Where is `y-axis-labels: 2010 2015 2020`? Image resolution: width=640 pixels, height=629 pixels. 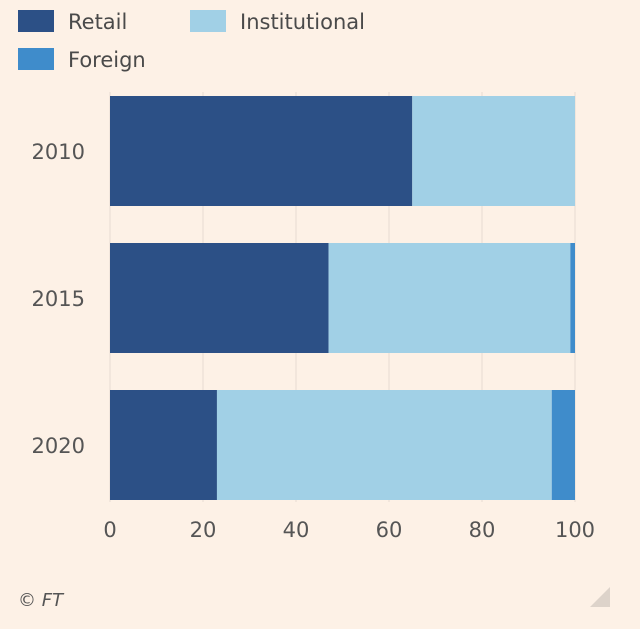
y-axis-labels: 2010 2015 2020 is located at coordinates (58, 299).